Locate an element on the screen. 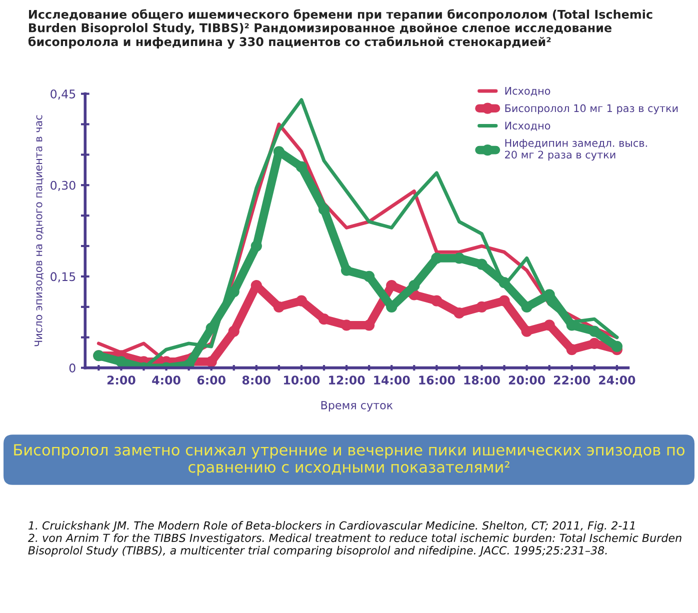 This screenshot has width=698, height=613. x-tick-label: 2:00 is located at coordinates (121, 380).